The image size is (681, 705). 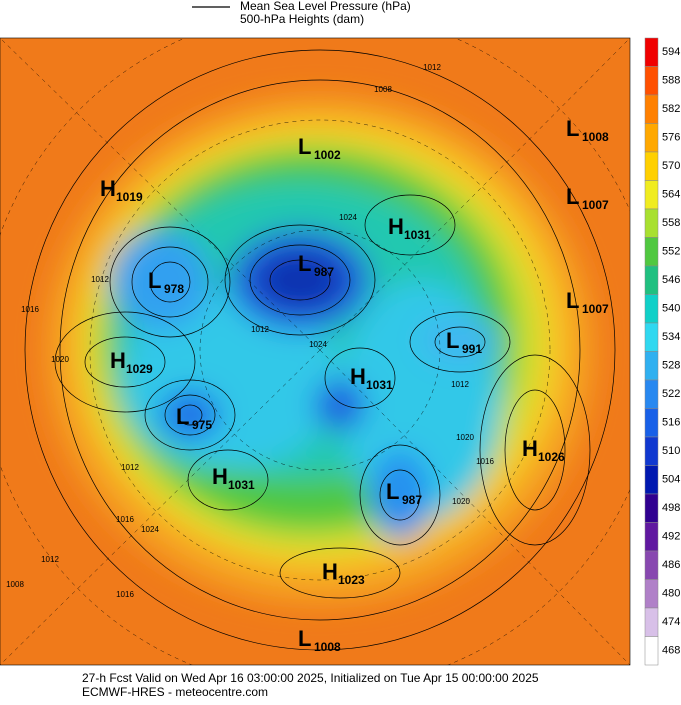 I want to click on center-value: 978, so click(x=174, y=289).